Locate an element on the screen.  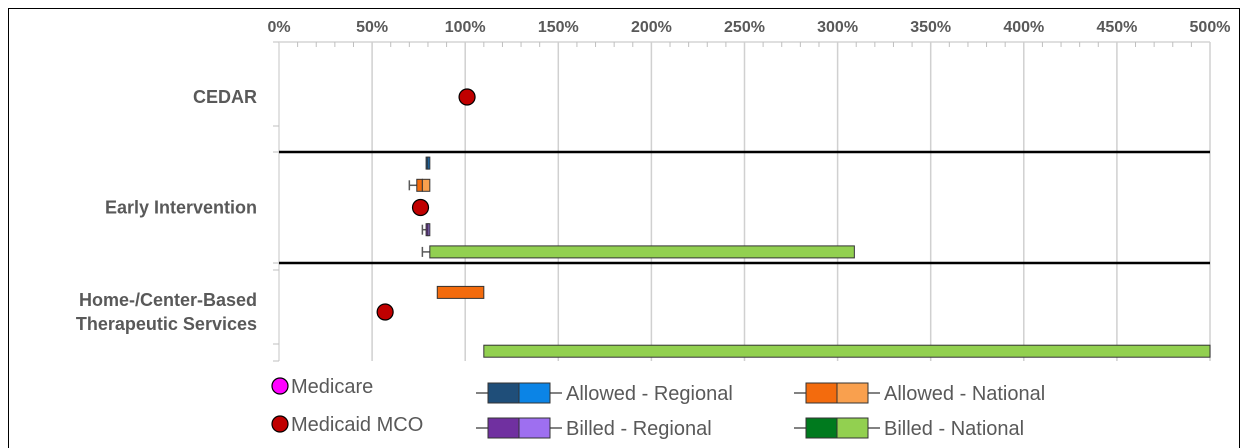
legend-label: Medicare is located at coordinates (332, 387).